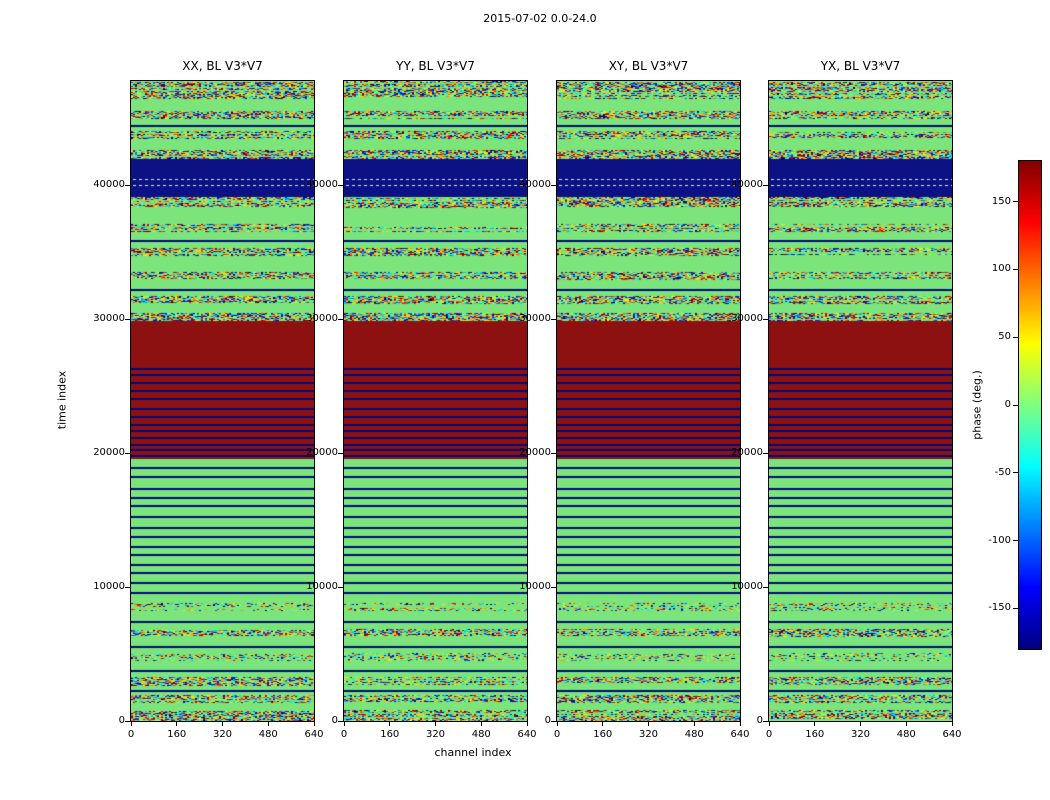 Image resolution: width=1050 pixels, height=800 pixels. Describe the element at coordinates (648, 66) in the screenshot. I see `panel-title-xy: XY, BL V3*V7` at that location.